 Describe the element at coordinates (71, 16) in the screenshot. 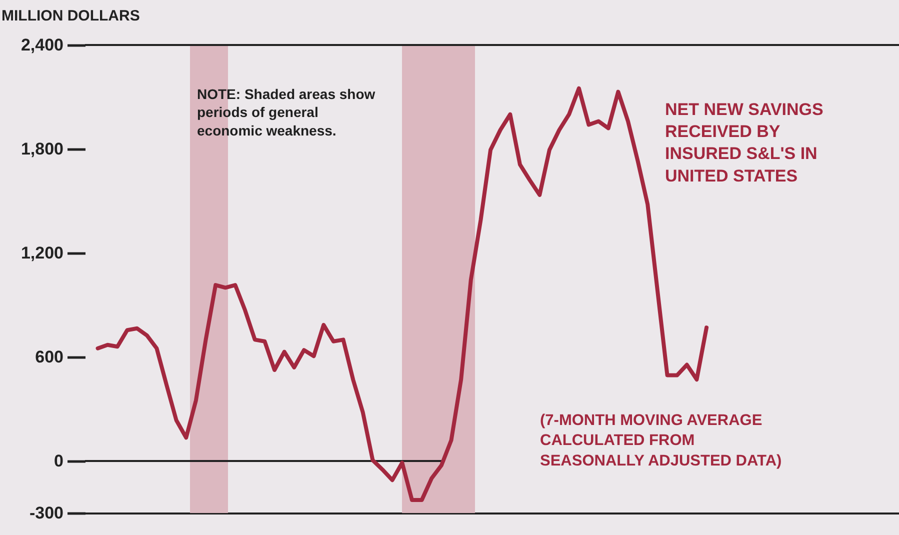

I see `y-axis-title: MILLION DOLLARS` at that location.